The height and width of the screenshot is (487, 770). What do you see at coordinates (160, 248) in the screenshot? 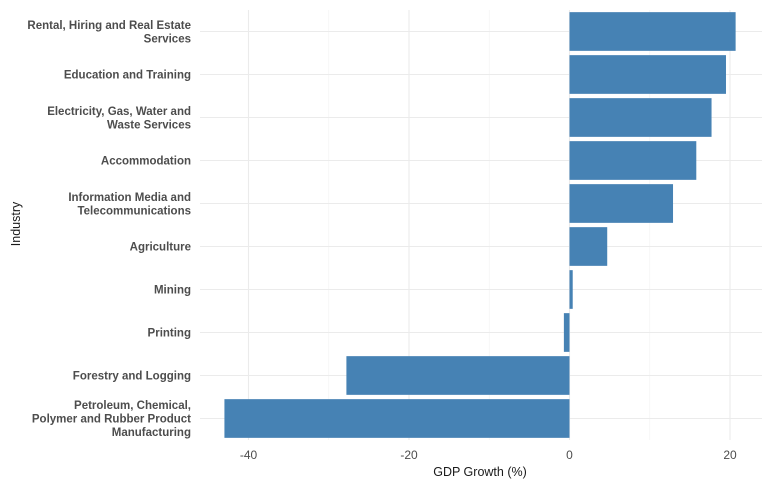
I see `category-label: Agriculture` at bounding box center [160, 248].